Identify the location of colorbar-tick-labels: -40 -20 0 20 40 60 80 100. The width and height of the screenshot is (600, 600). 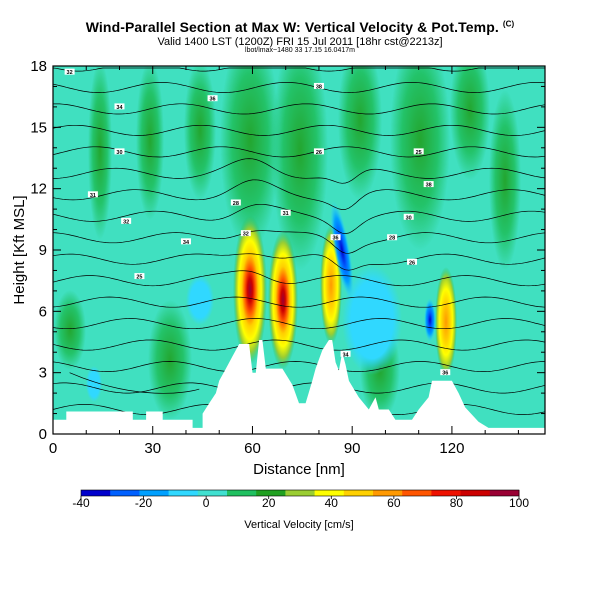
(300, 503).